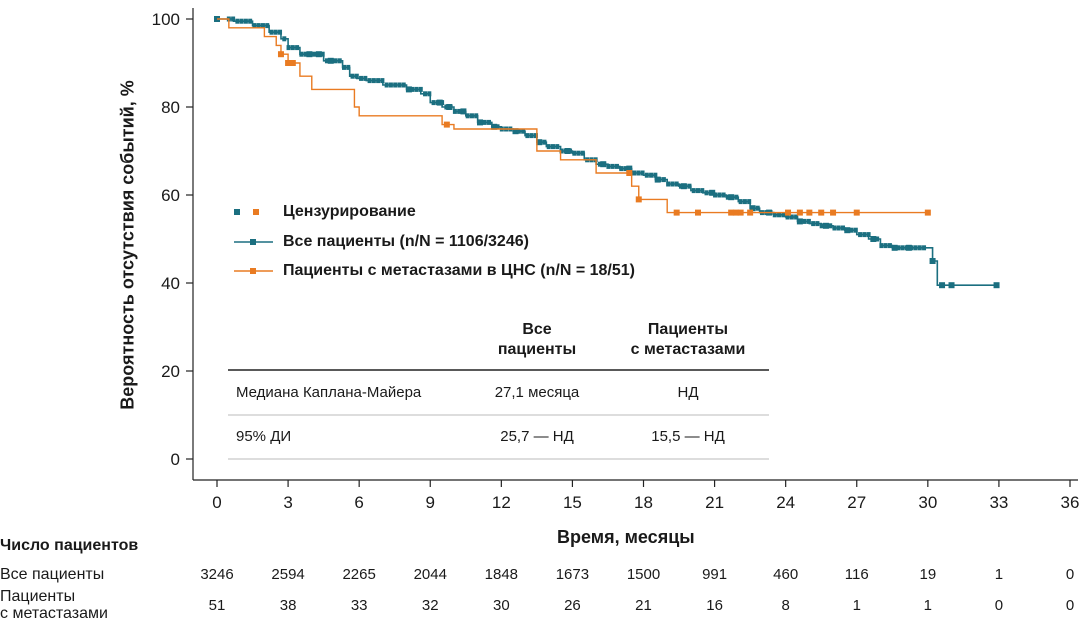 The image size is (1080, 622). Describe the element at coordinates (288, 605) in the screenshot. I see `risk-value: 38` at that location.